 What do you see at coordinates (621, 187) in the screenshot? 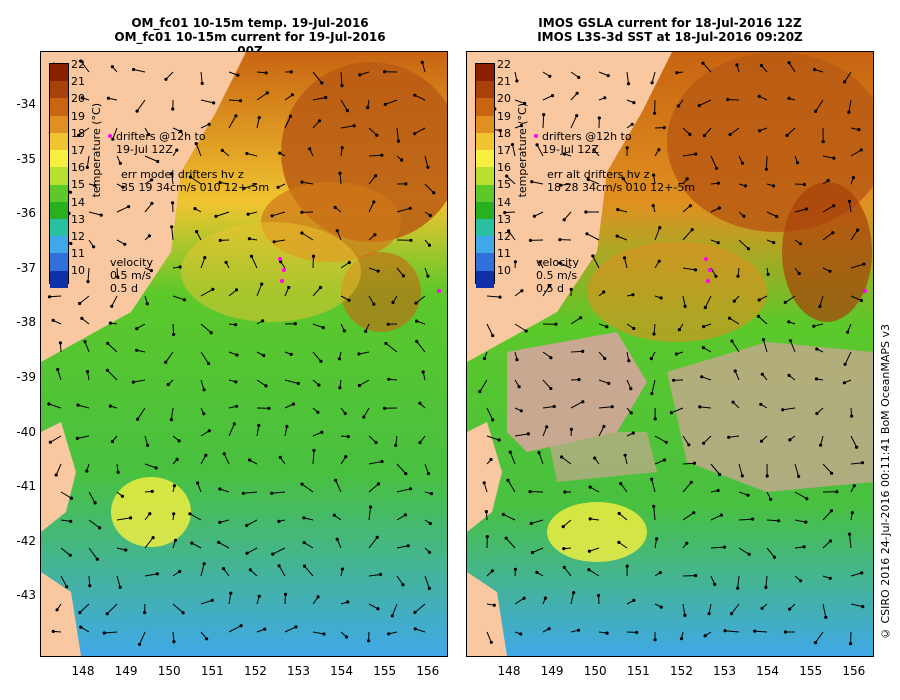
I see `error-legend-line-2: 18 28 34cm/s 010 12+-5m` at bounding box center [621, 187].